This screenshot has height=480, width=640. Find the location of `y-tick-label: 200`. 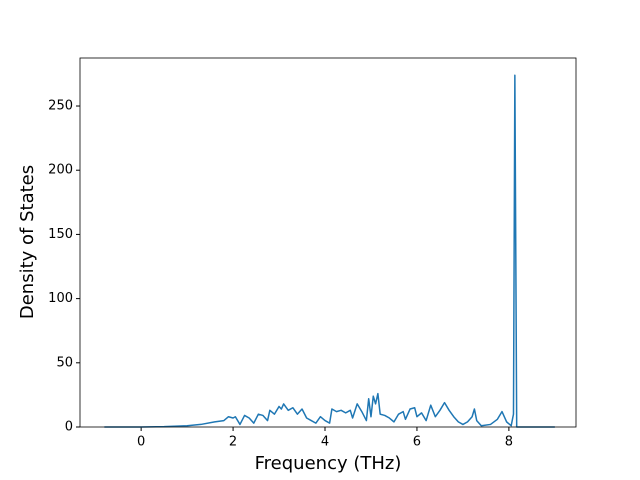

y-tick-label: 200 is located at coordinates (60, 170).